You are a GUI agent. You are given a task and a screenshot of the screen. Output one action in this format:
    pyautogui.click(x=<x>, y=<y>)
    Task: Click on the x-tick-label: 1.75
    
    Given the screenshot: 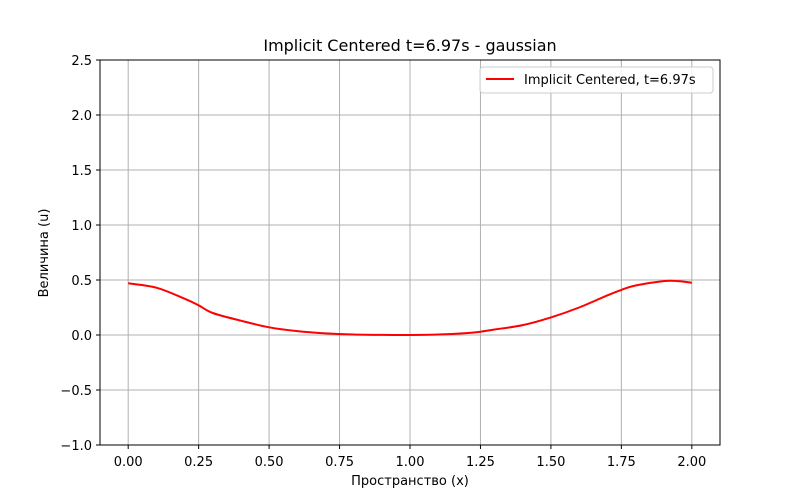 What is the action you would take?
    pyautogui.click(x=621, y=462)
    